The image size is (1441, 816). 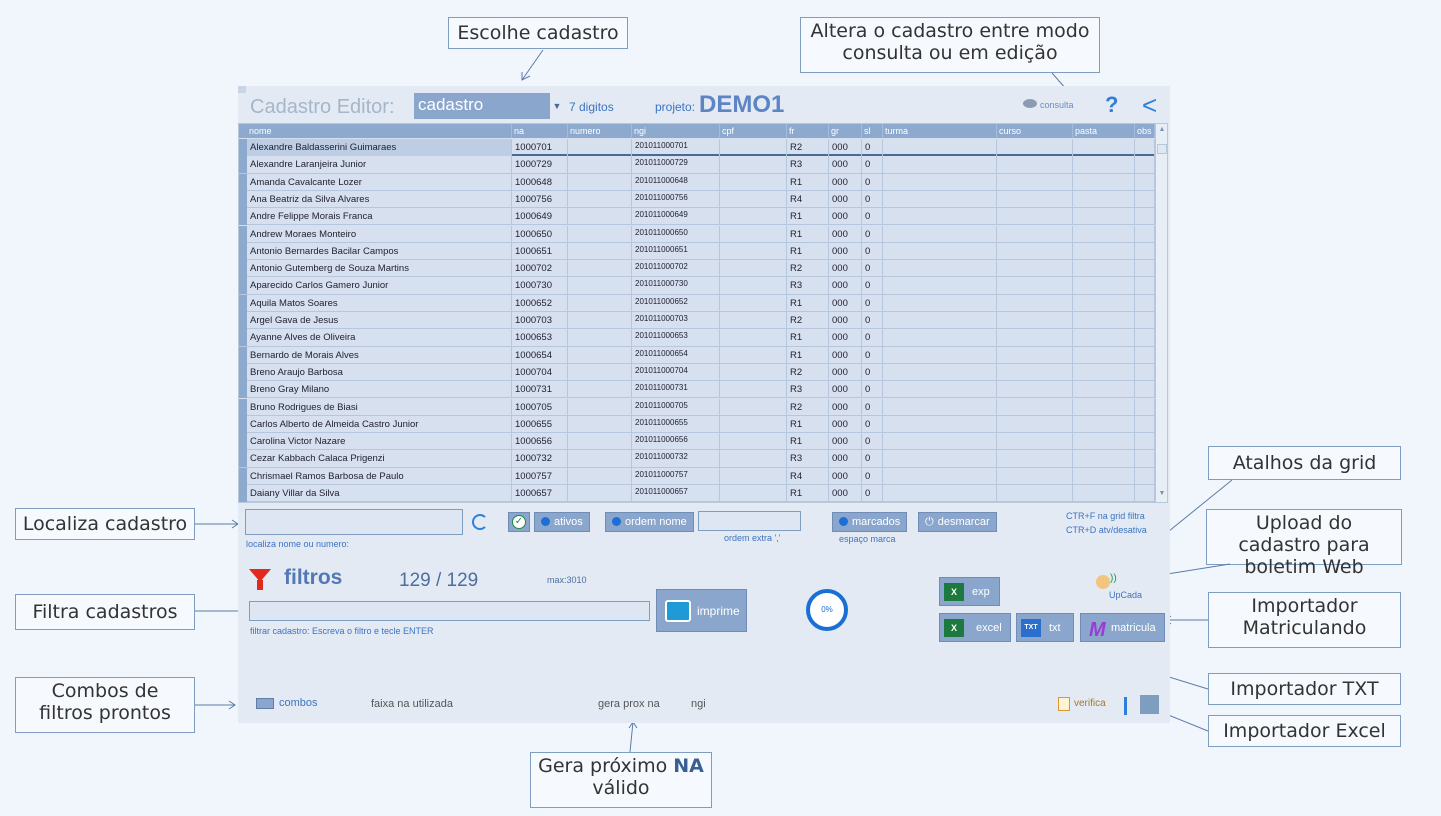 I want to click on cell-nome: Antonio Bernardes Bacilar Campos, so click(x=379, y=251).